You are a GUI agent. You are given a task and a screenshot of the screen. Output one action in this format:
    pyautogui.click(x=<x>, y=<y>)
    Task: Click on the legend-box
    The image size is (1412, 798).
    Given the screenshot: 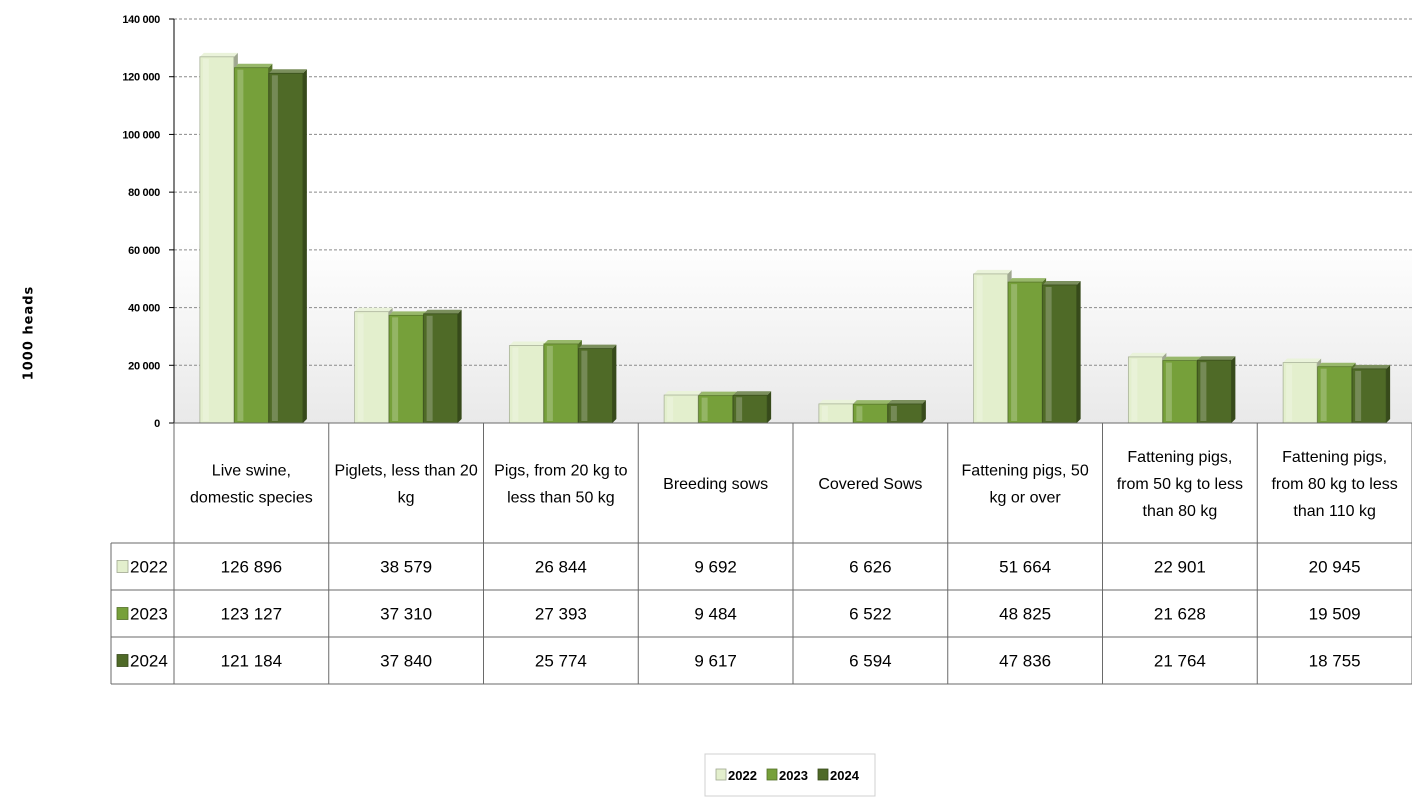 What is the action you would take?
    pyautogui.click(x=790, y=775)
    